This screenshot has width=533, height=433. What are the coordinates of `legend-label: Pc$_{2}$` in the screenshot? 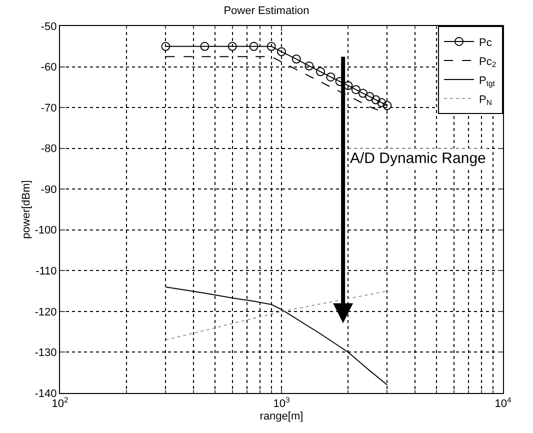 It's located at (487, 63).